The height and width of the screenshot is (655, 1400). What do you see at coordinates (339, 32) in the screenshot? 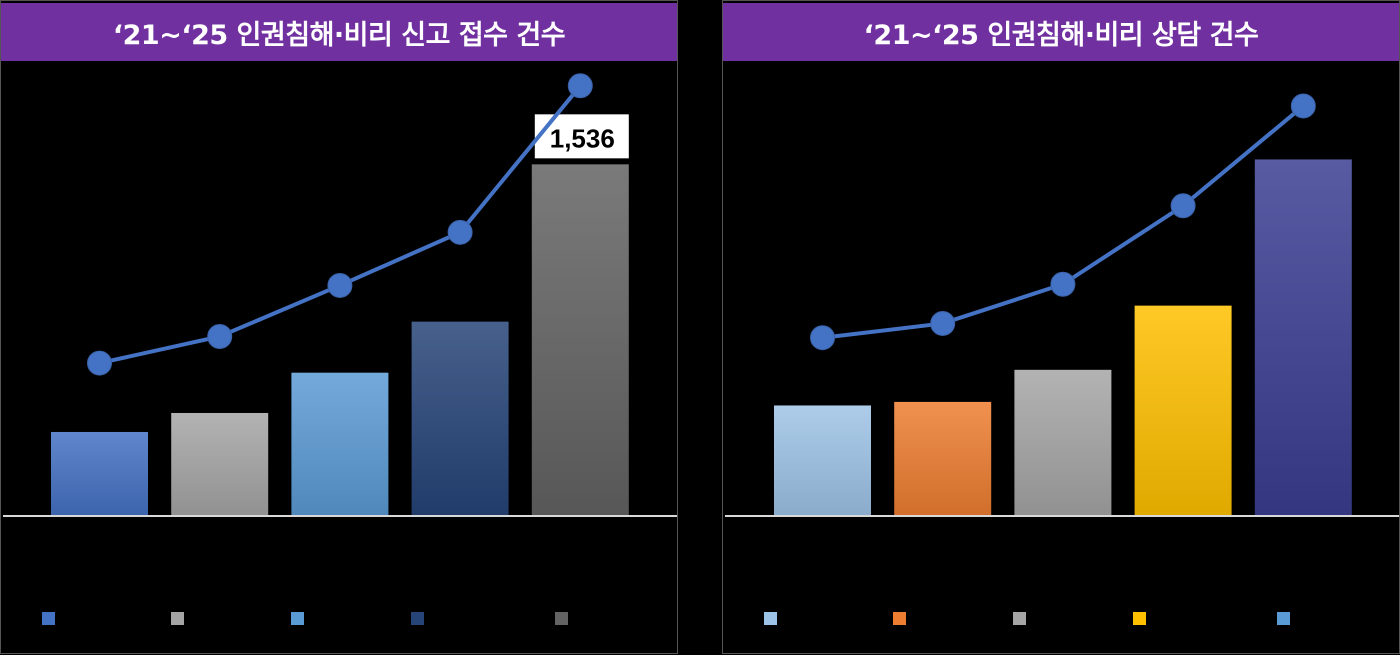
I see `chart-title: ‘21~‘25 인권침해·비리 신고 접수 건수` at bounding box center [339, 32].